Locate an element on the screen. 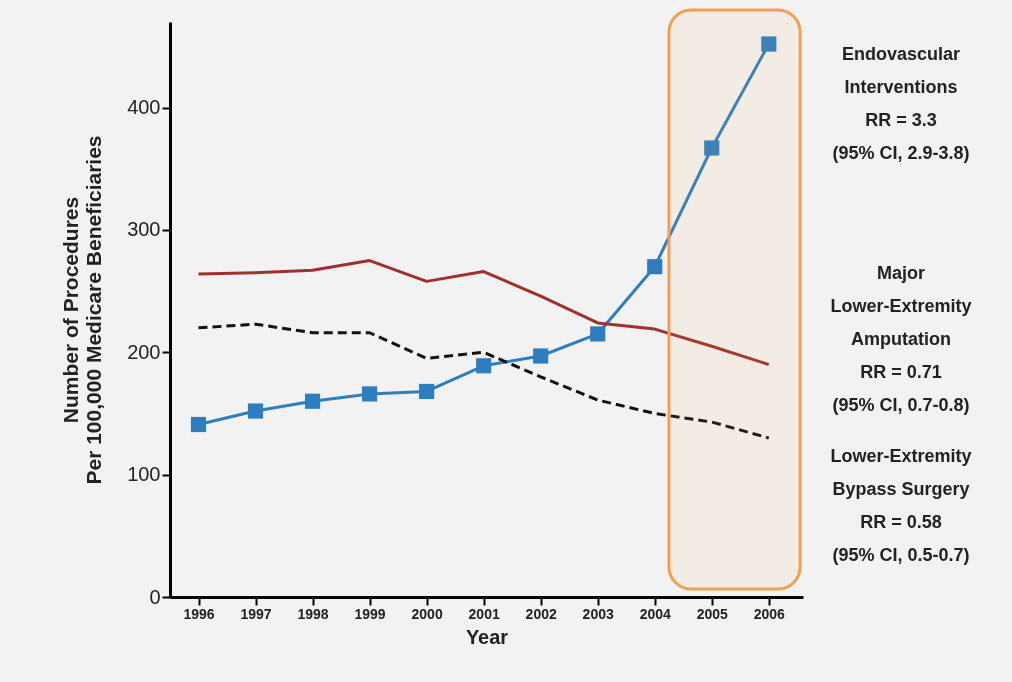  text: RR = 0.58 is located at coordinates (901, 522).